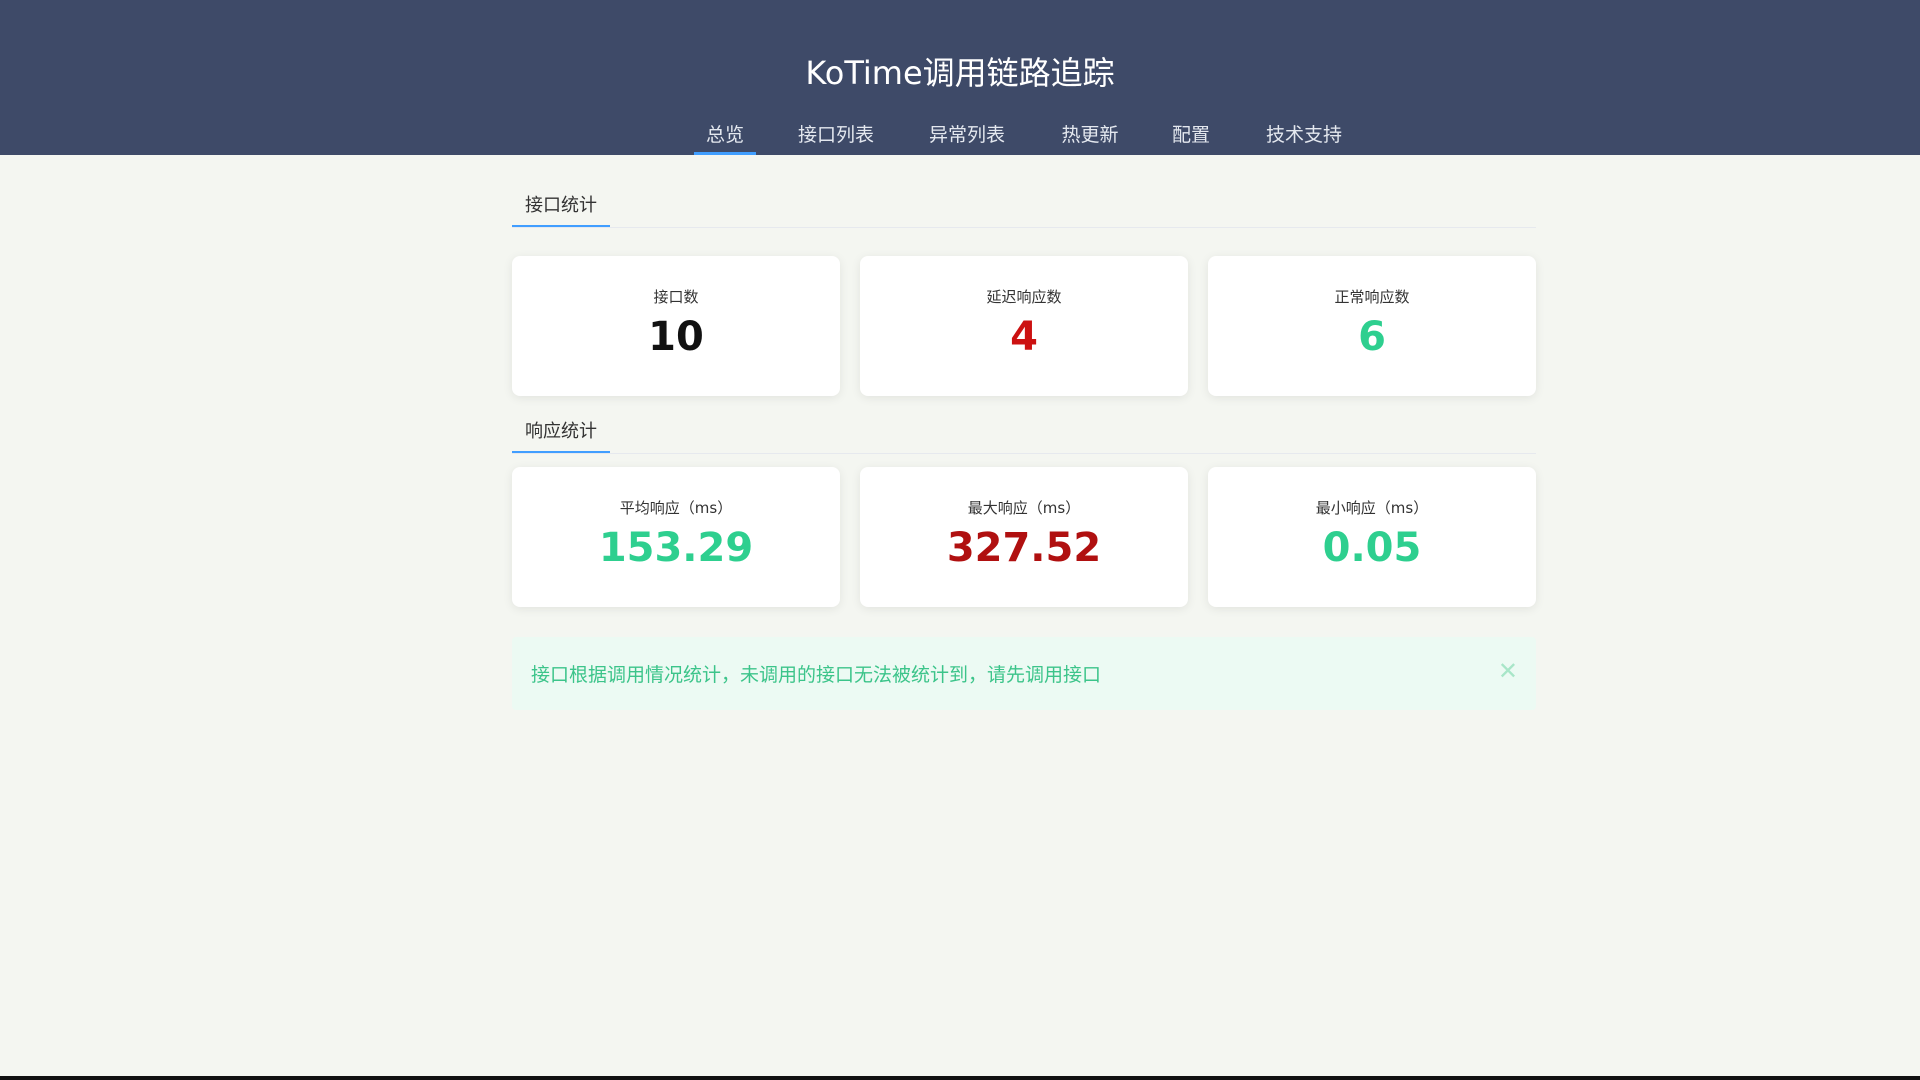 Image resolution: width=1920 pixels, height=1080 pixels. I want to click on info-alert: 接口根据调用情况统计，未调用的接口无法被统计到，请先调用接口 ✕, so click(1024, 673).